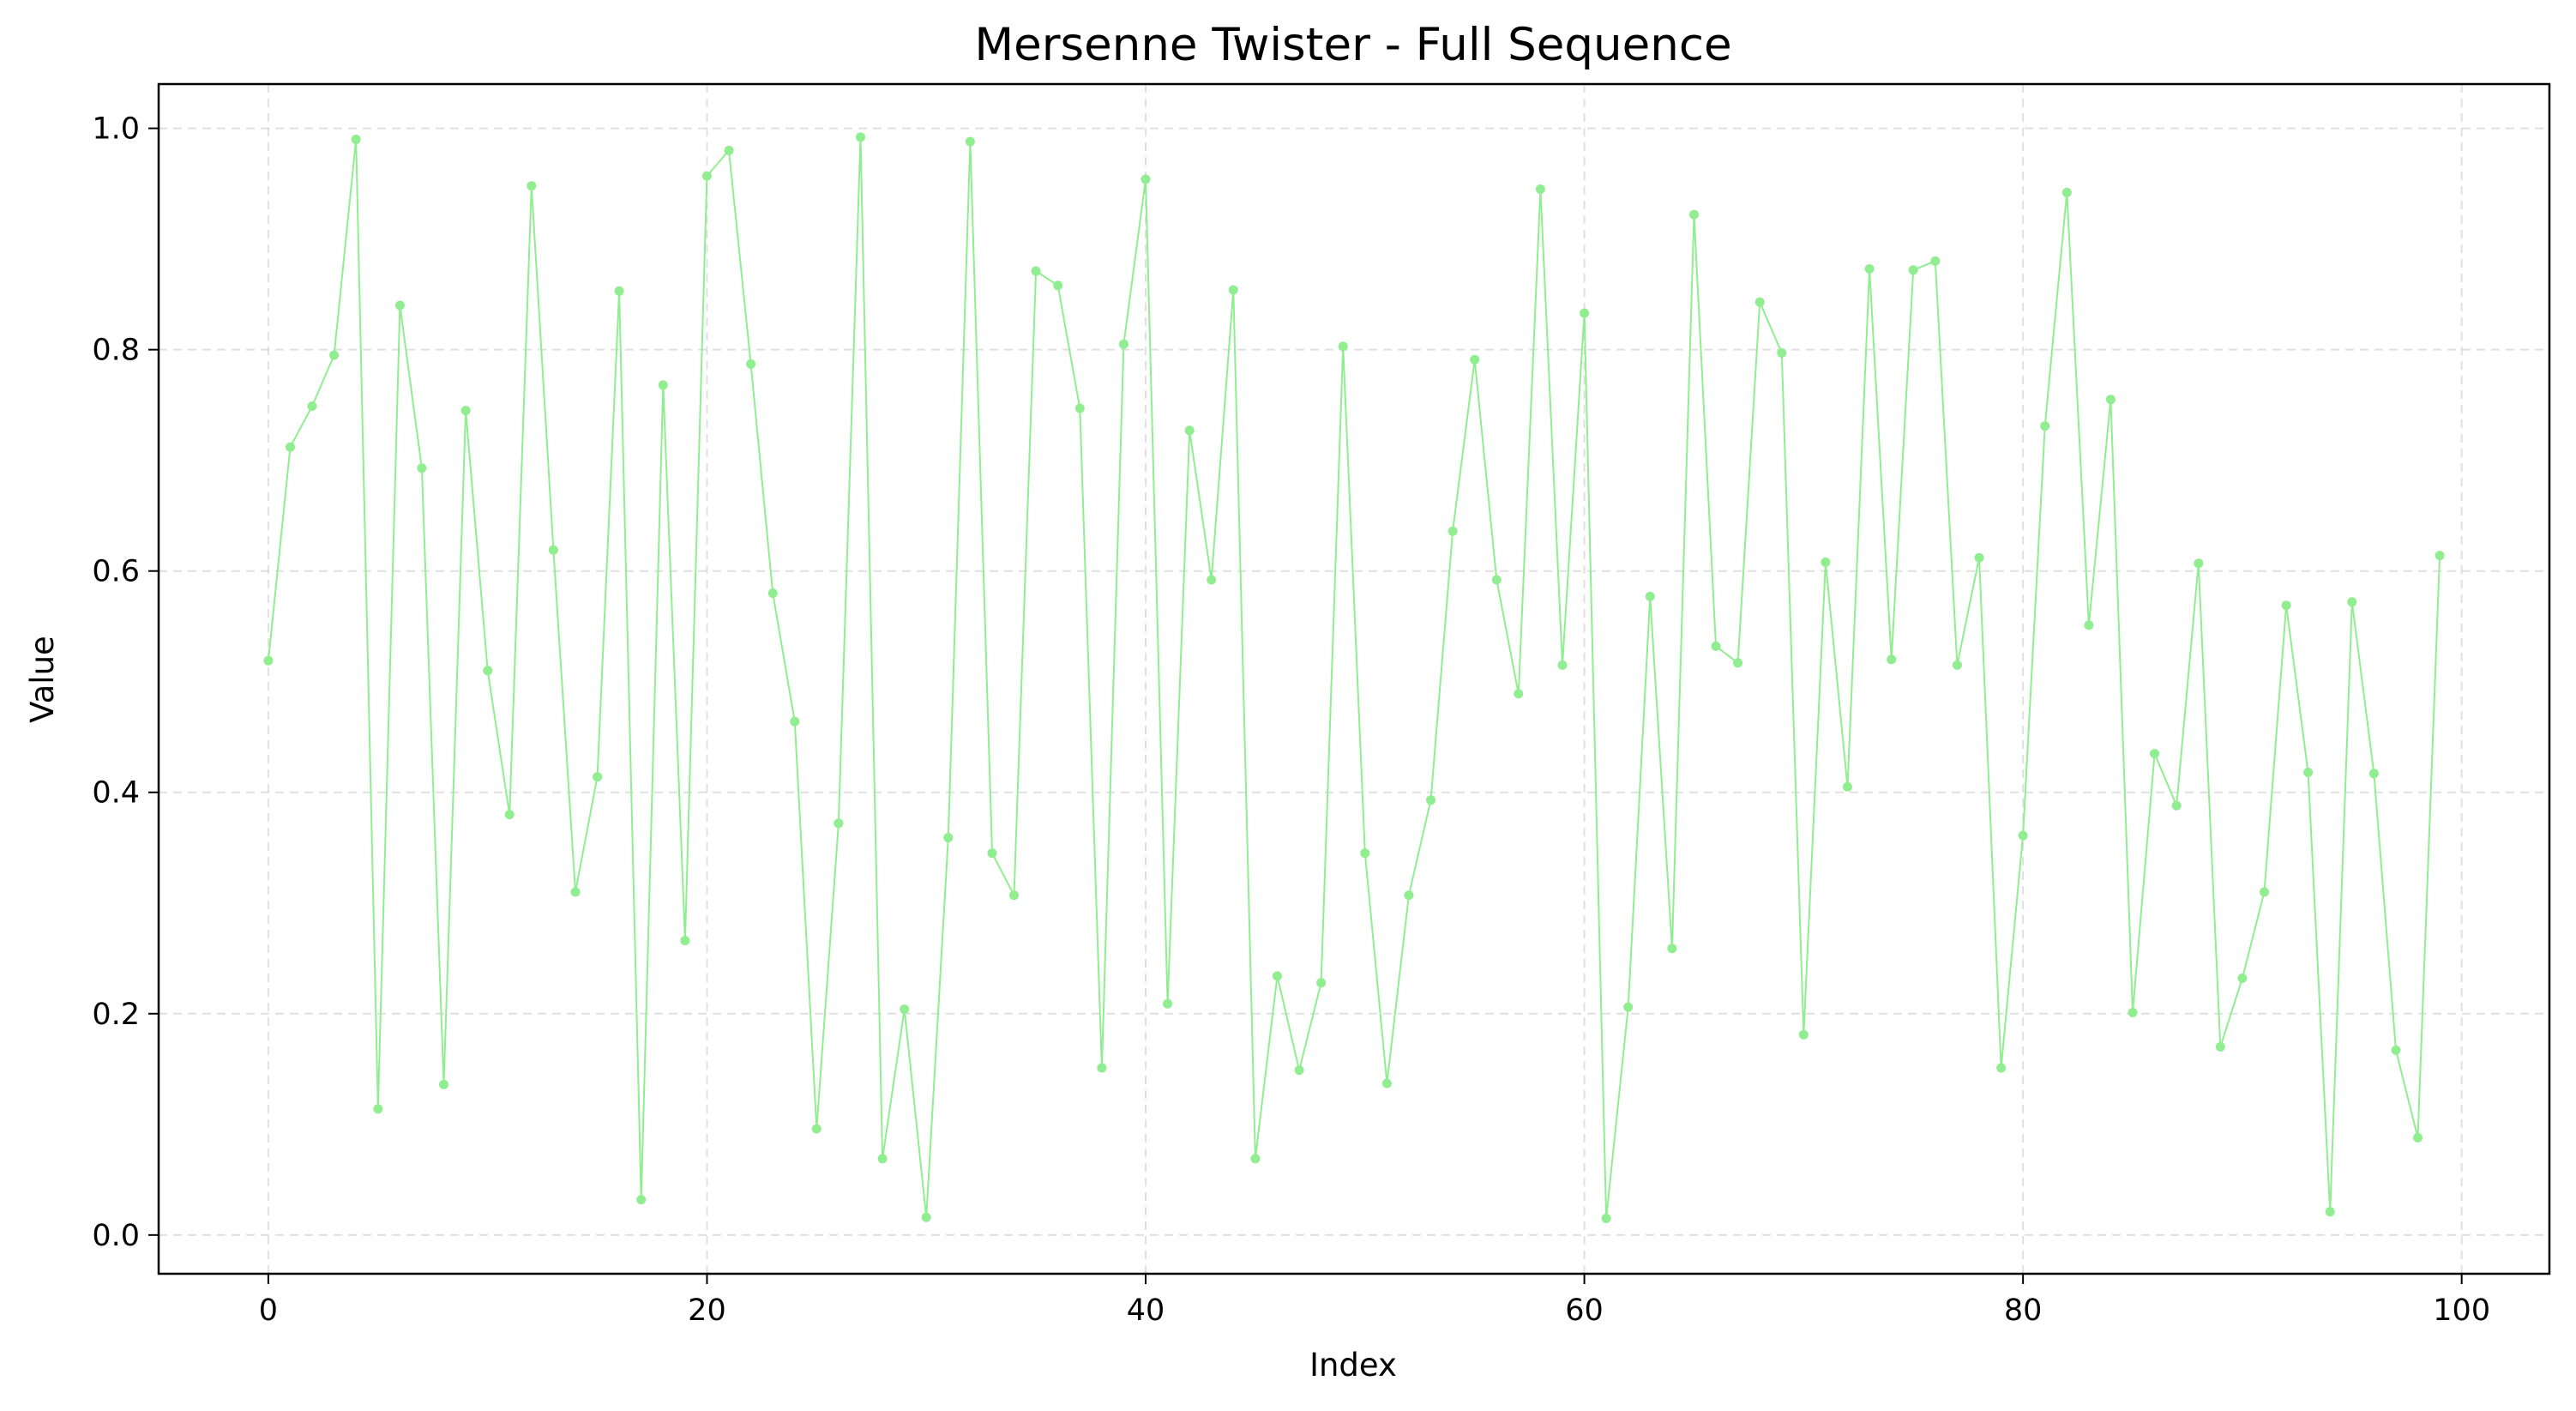 The image size is (2576, 1411). I want to click on x-tick-label: 40, so click(1146, 1310).